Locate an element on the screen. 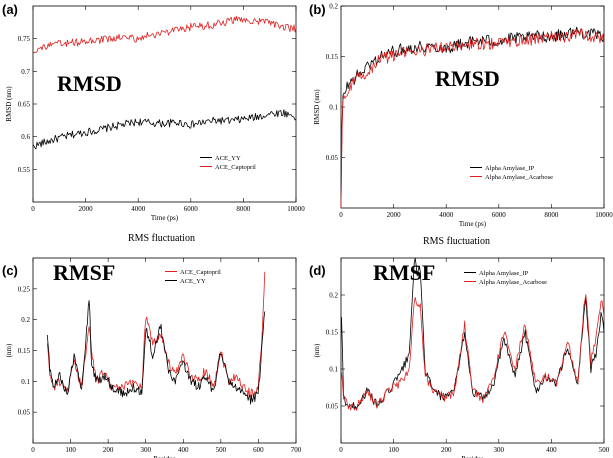 The width and height of the screenshot is (613, 458). y-tick-label: 0.6 is located at coordinates (25, 137).